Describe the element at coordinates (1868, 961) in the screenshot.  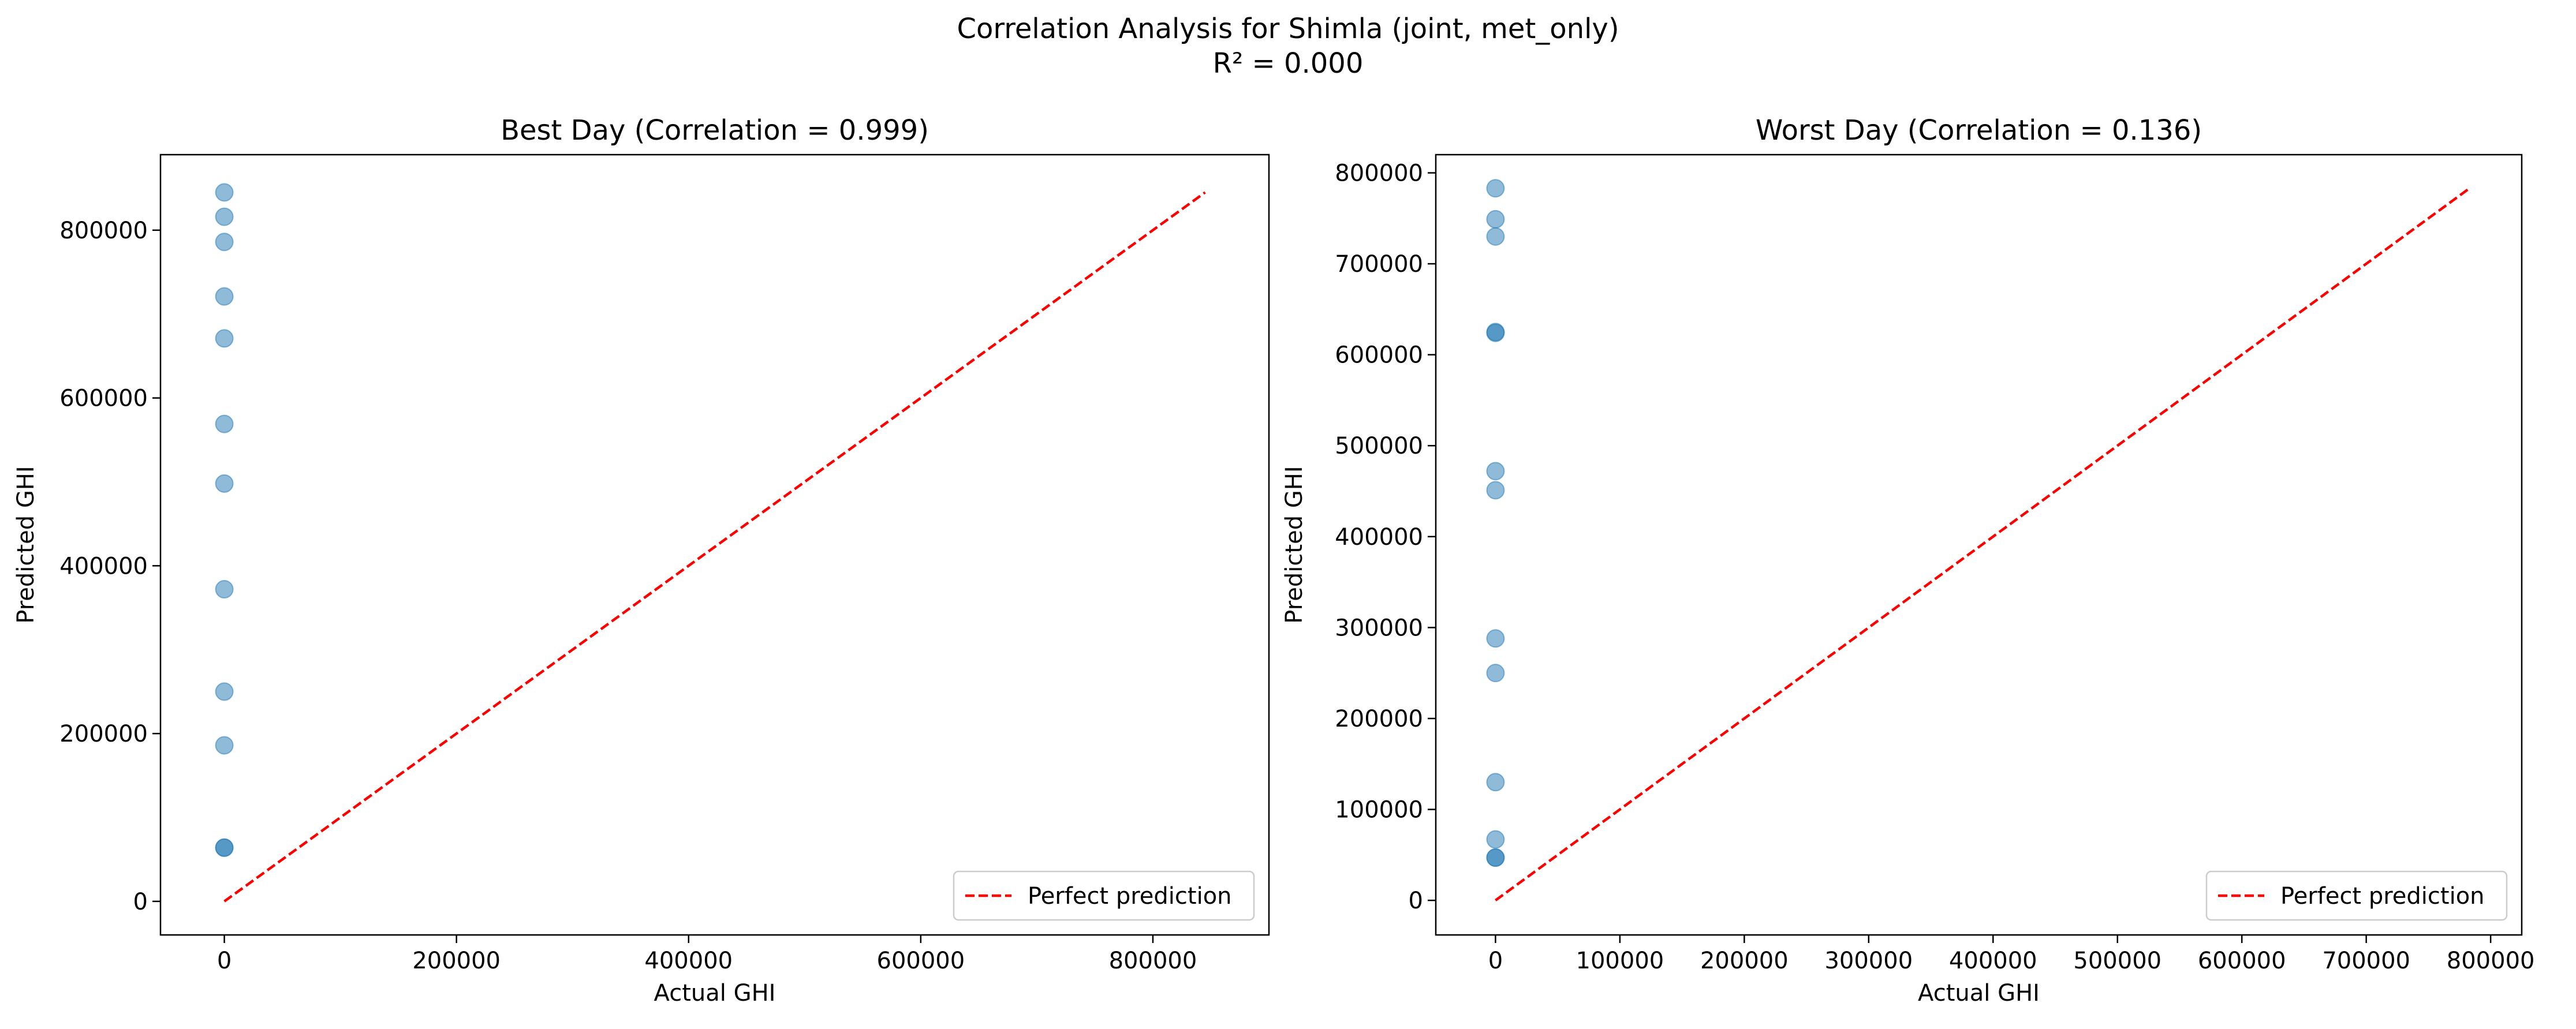
I see `x-tick-label: 300000` at that location.